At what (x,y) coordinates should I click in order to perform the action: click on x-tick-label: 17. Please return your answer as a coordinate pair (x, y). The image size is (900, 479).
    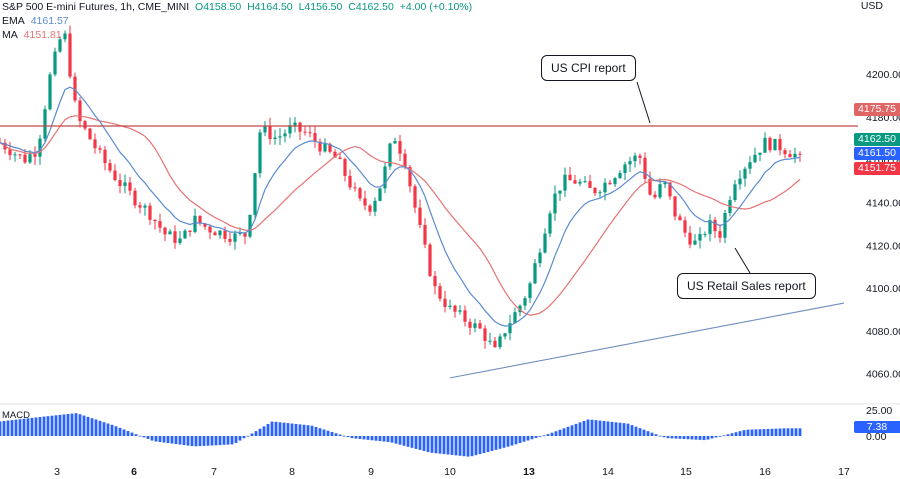
    Looking at the image, I should click on (844, 472).